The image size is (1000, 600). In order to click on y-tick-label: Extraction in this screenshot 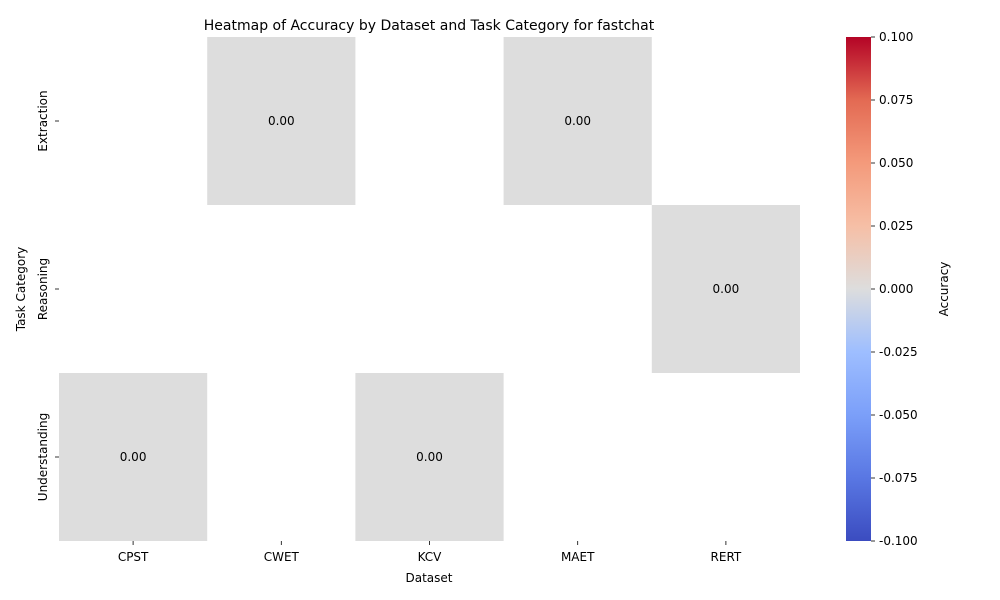, I will do `click(43, 120)`.